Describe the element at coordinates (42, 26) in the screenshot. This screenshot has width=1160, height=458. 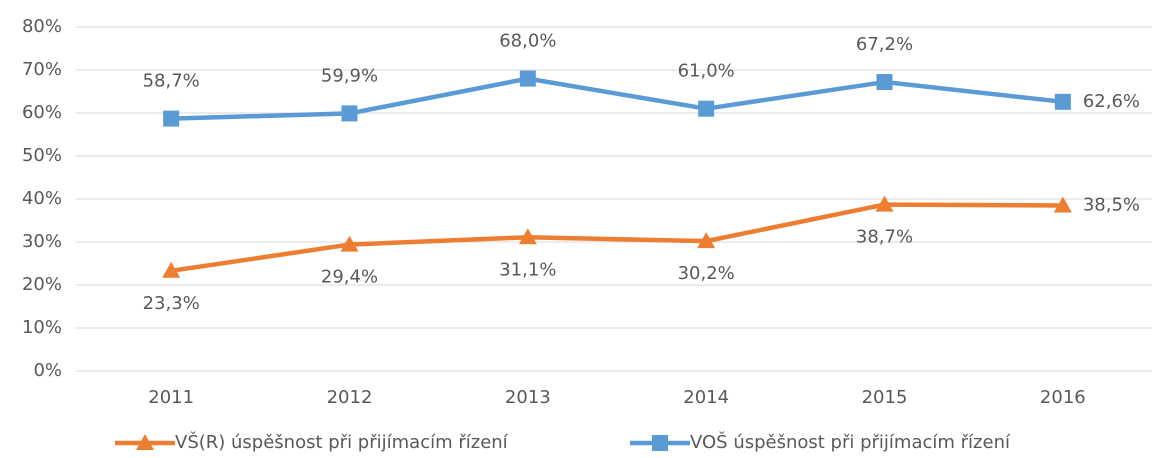
I see `y-tick-label: 80%` at that location.